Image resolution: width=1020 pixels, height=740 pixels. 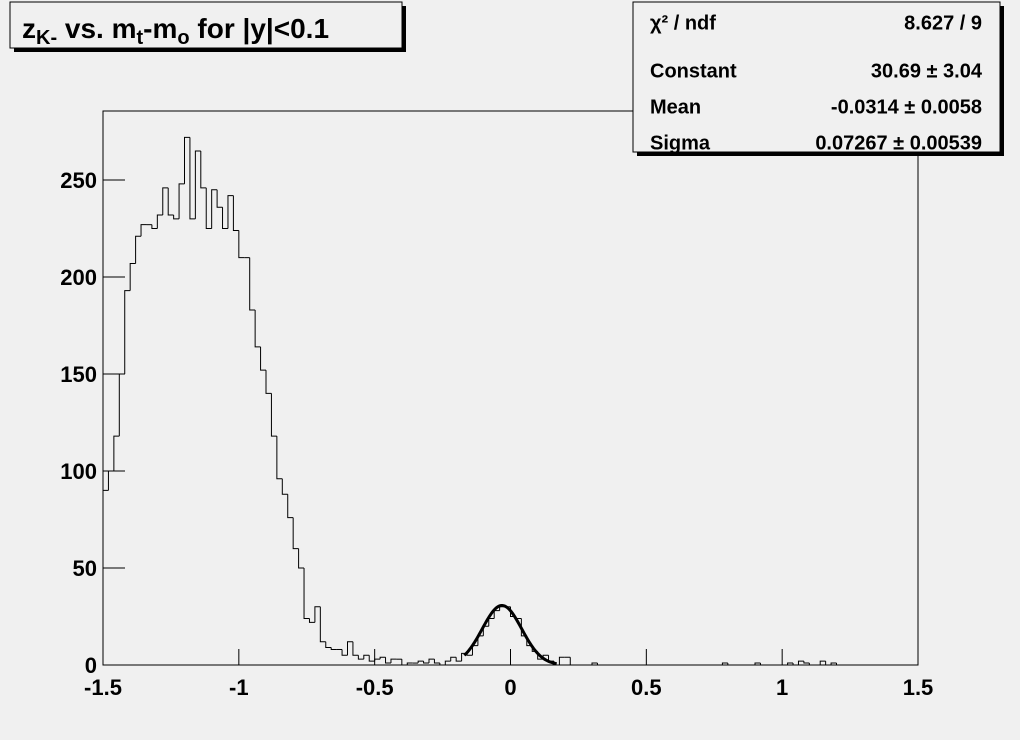 What do you see at coordinates (78, 471) in the screenshot?
I see `y-tick-label: 100` at bounding box center [78, 471].